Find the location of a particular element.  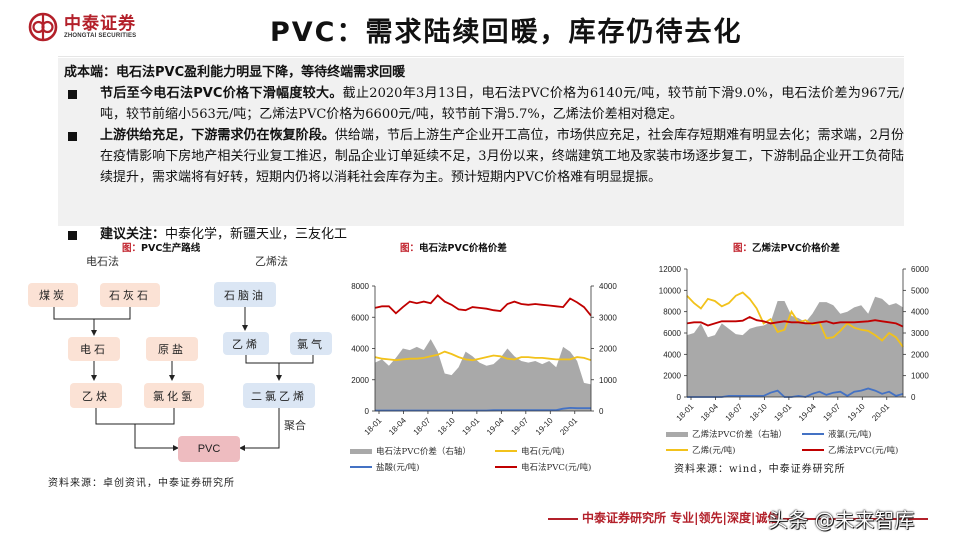

route-label-carbide: 电石法 is located at coordinates (102, 261).